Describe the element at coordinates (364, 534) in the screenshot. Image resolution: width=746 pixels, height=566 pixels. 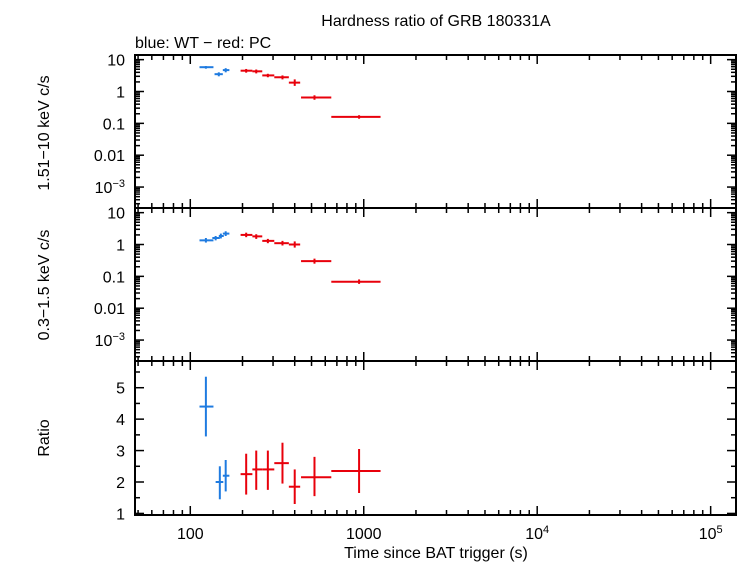
I see `x-tick-label: 1000` at that location.